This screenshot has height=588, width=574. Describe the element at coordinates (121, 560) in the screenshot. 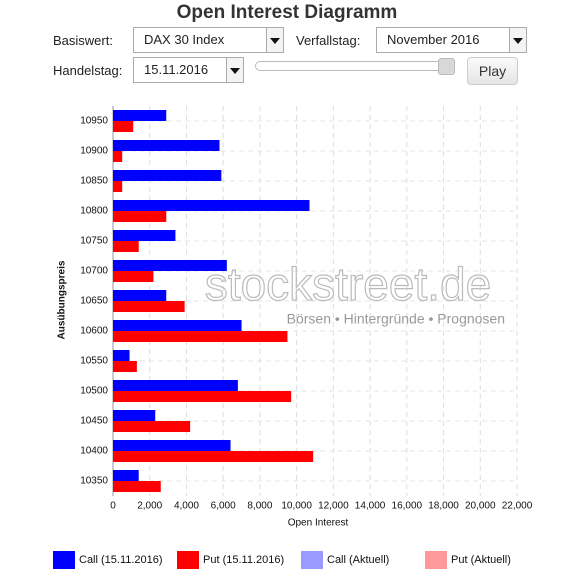

I see `legend-label: Call (15.11.2016)` at that location.